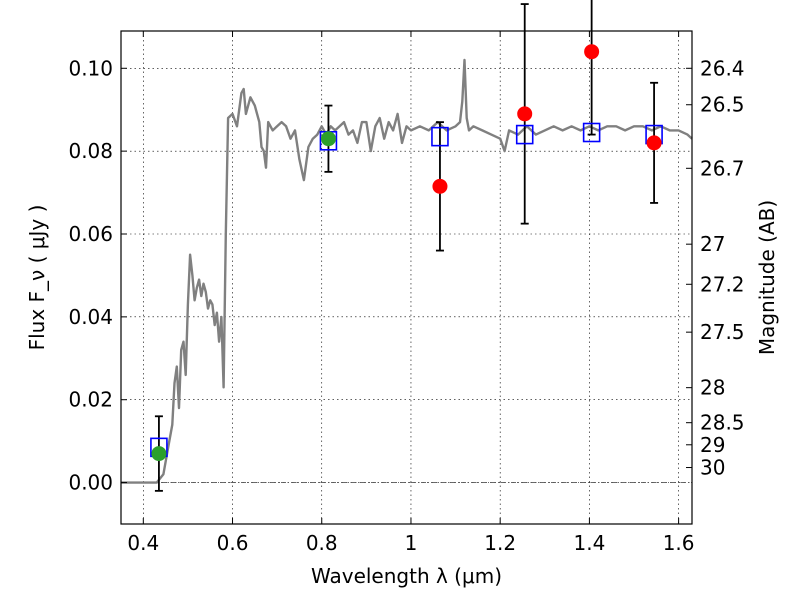  I want to click on y-tick-label: 0.04, so click(90, 317).